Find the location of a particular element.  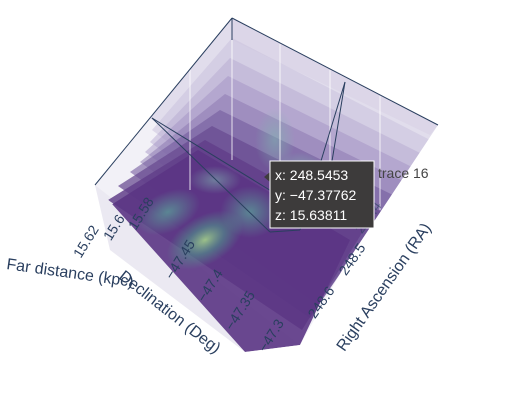

z-axis-title: Far distance (kpc) is located at coordinates (69, 273).